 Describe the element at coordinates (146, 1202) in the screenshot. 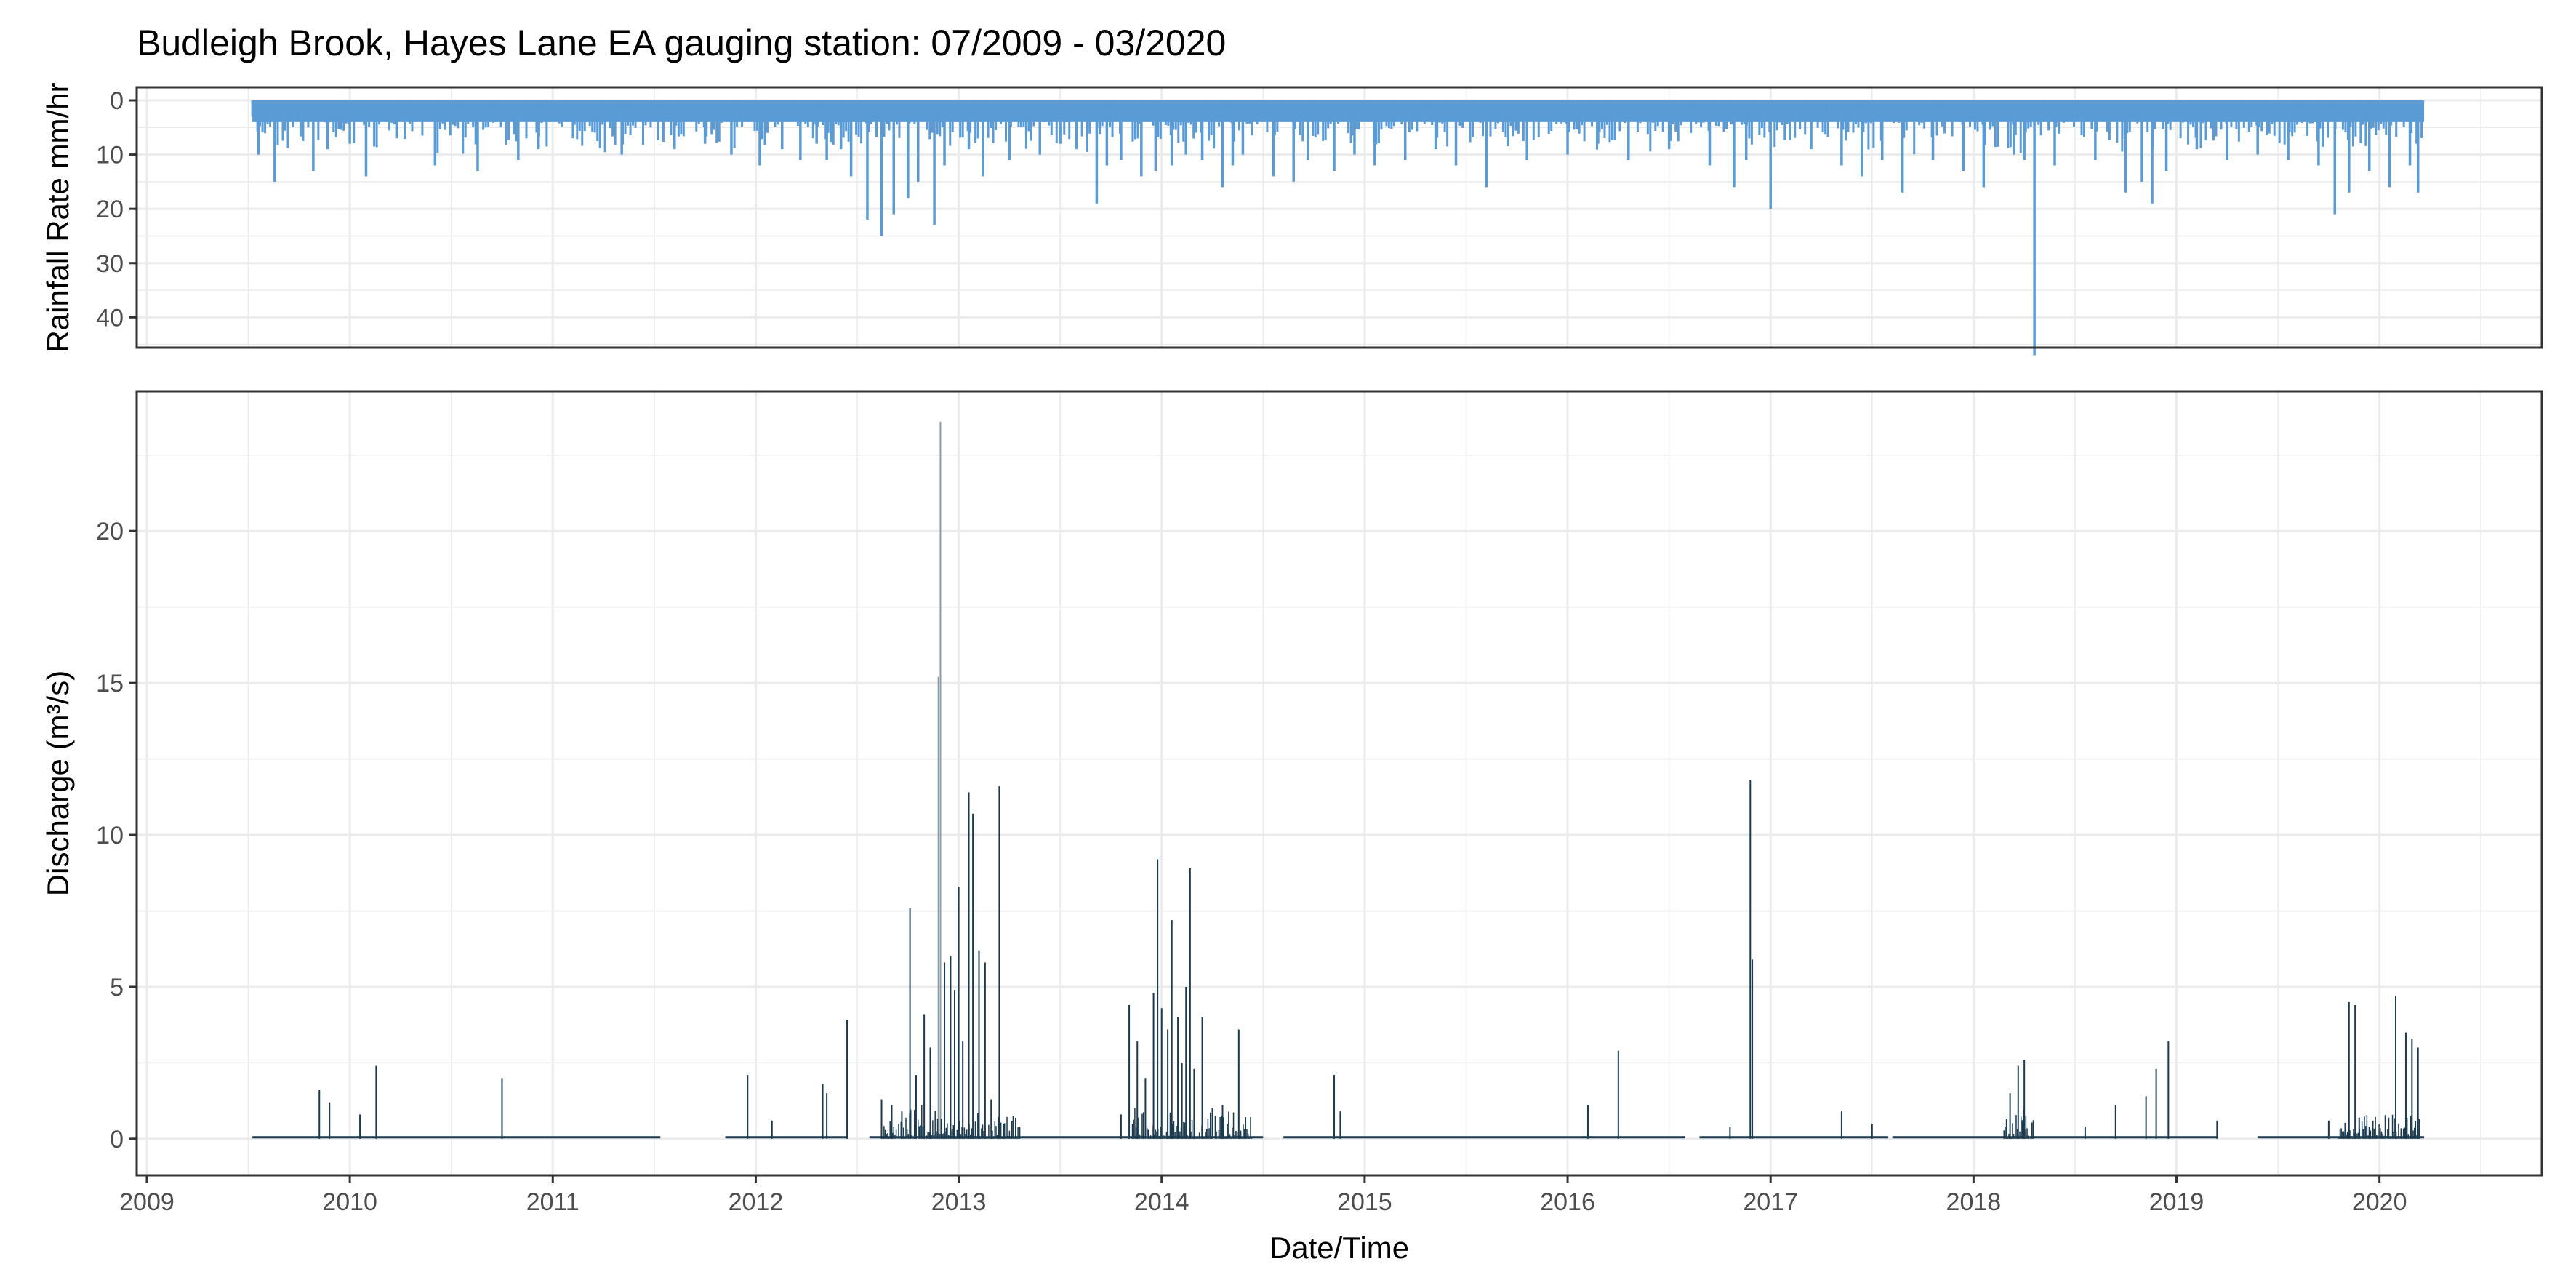

I see `x-tick-label: 2009` at that location.